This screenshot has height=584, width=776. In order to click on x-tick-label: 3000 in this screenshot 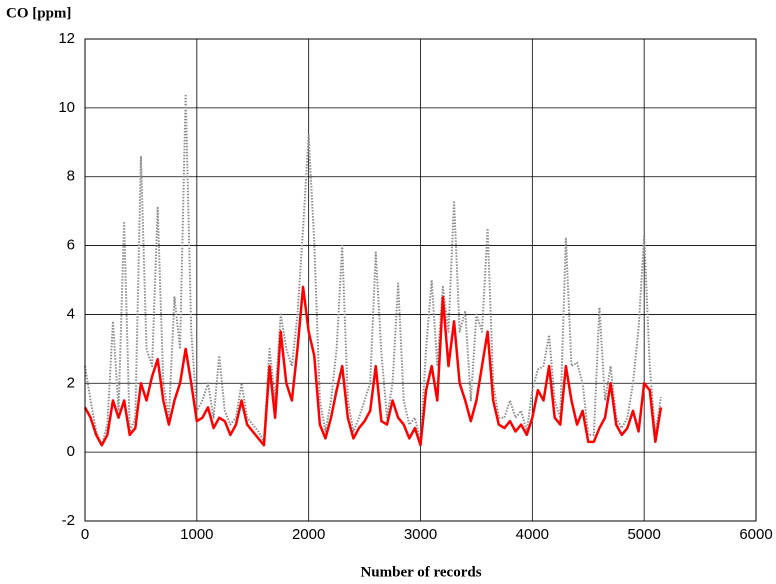, I will do `click(420, 534)`.